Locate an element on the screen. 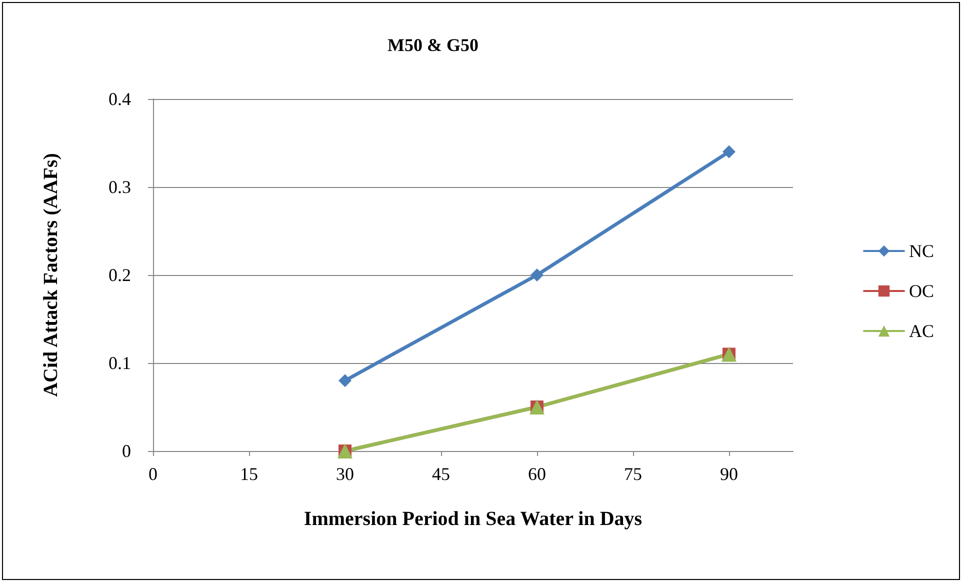  y-tick-label: 0.1 is located at coordinates (119, 363).